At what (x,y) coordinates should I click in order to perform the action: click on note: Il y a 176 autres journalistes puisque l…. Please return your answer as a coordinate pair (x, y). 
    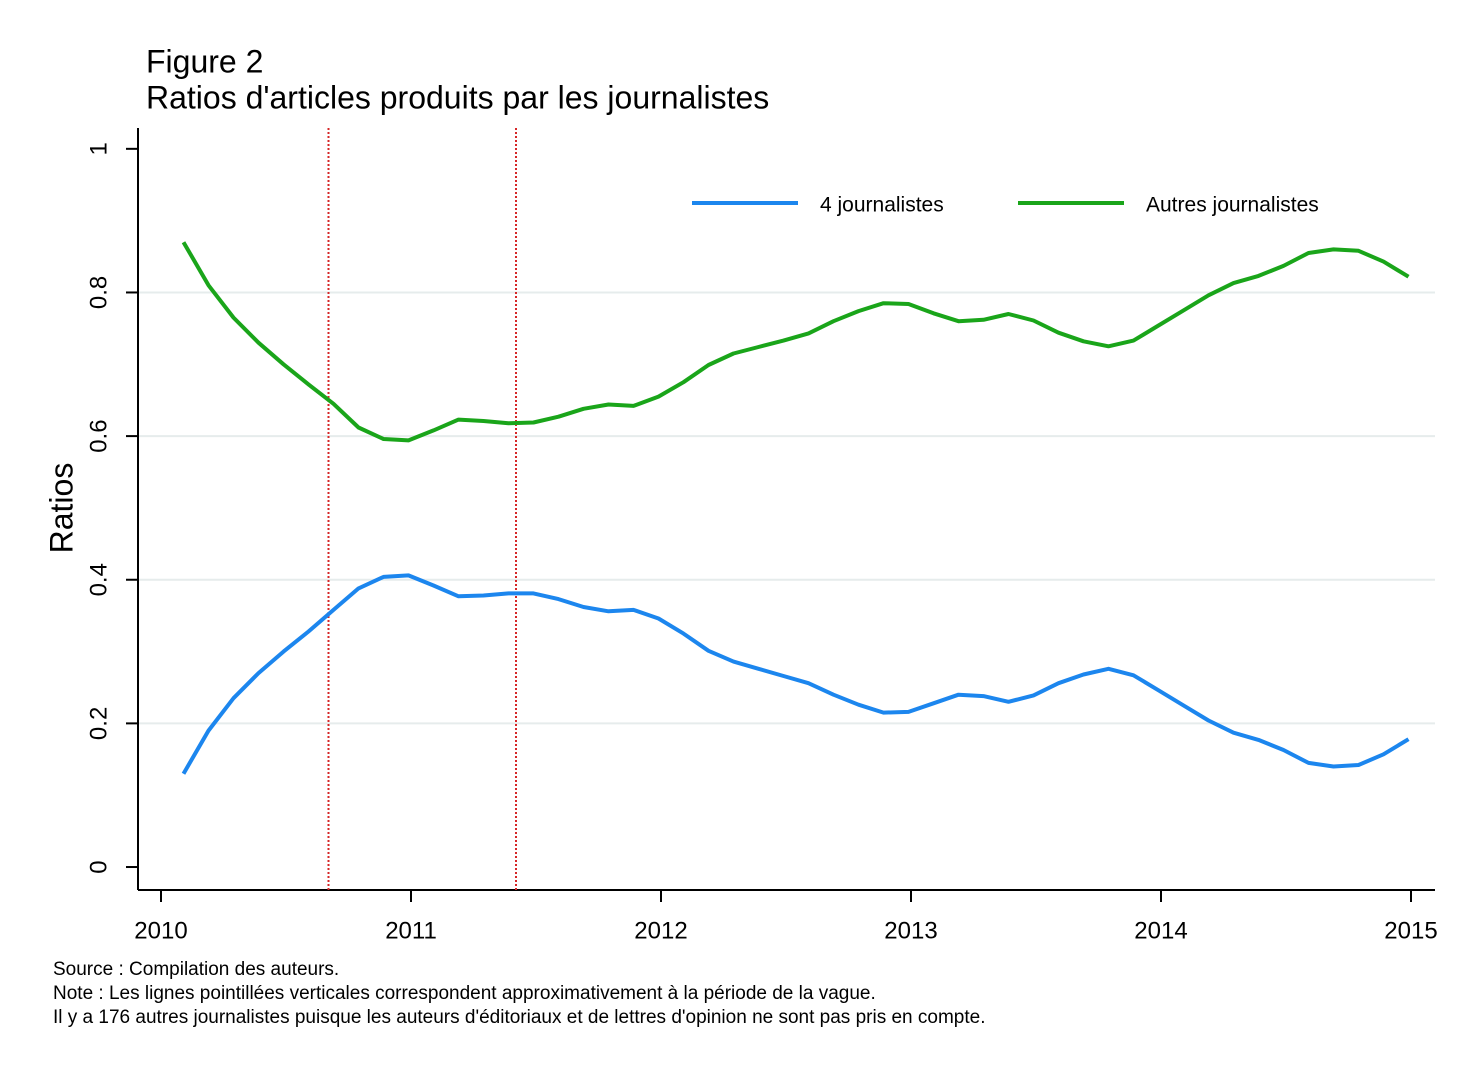
    Looking at the image, I should click on (519, 1017).